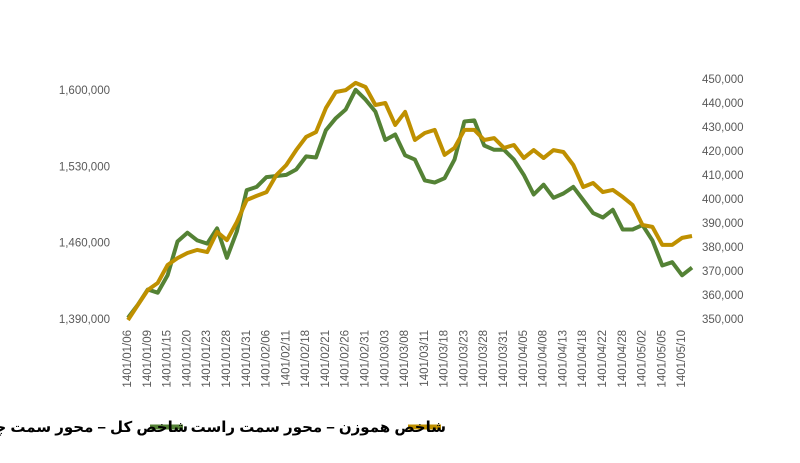 The image size is (800, 463). What do you see at coordinates (425, 358) in the screenshot?
I see `x-tick-label: 1401/03/11` at bounding box center [425, 358].